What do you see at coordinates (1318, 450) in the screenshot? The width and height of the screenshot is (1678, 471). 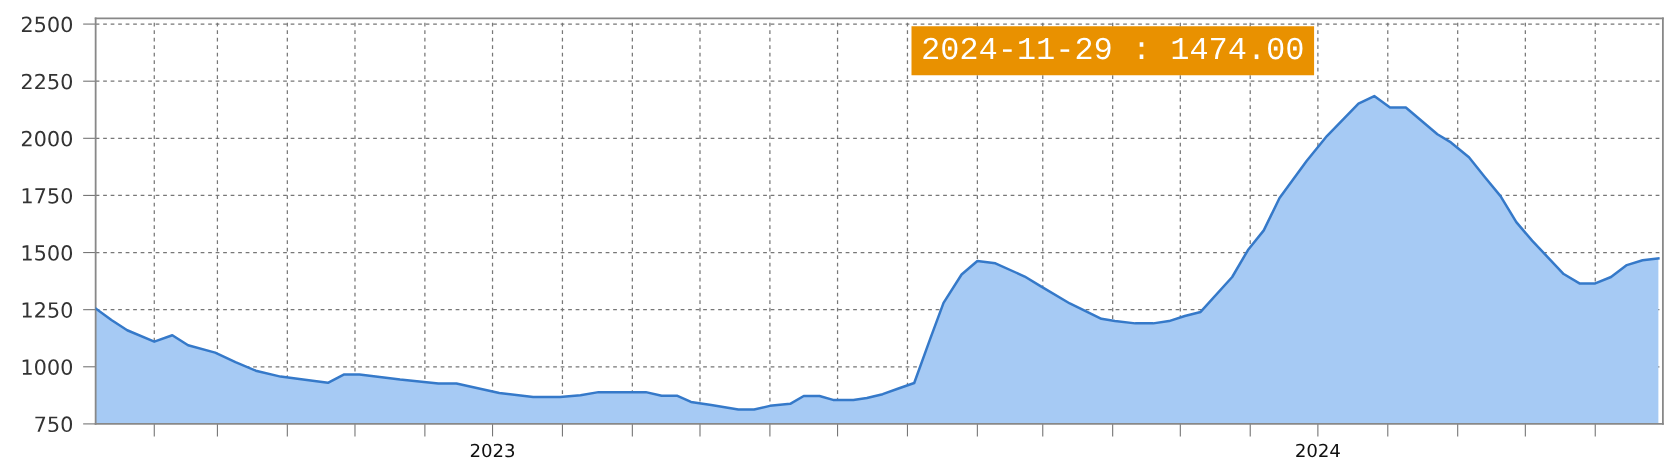 I see `x-tick-label: 2024` at bounding box center [1318, 450].